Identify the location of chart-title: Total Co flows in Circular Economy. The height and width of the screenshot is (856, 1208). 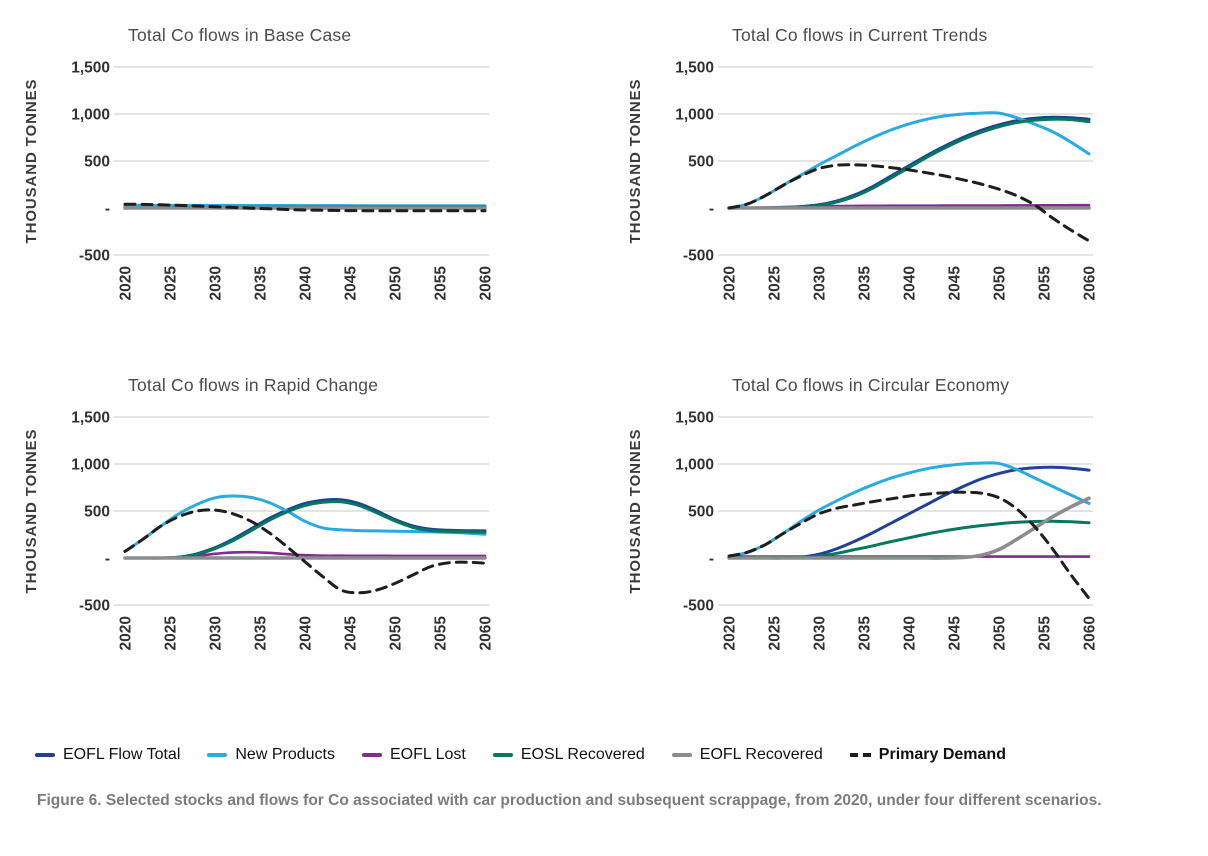
(870, 385).